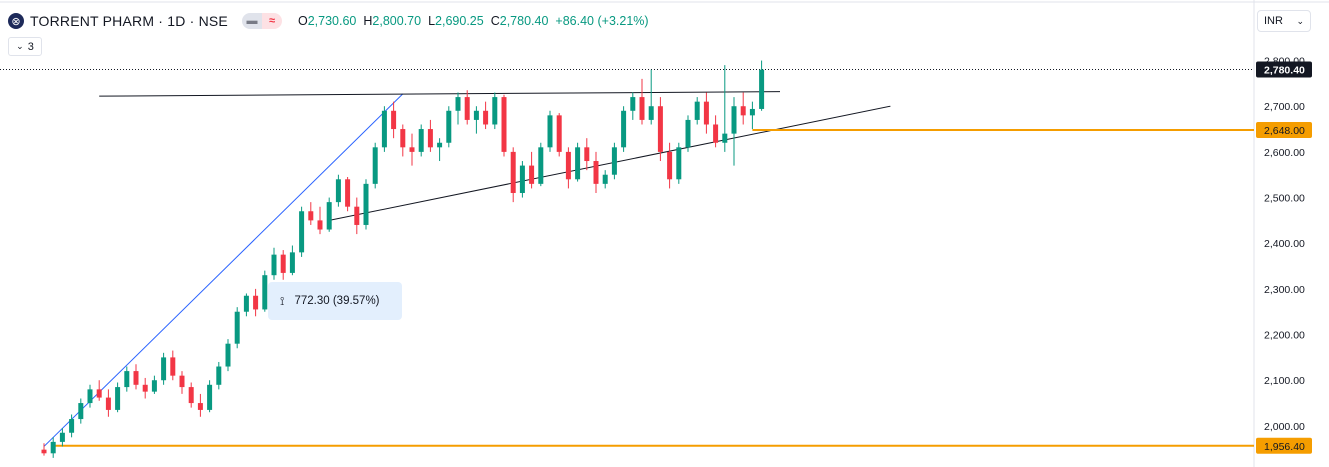 The height and width of the screenshot is (467, 1329). What do you see at coordinates (251, 21) in the screenshot?
I see `minus-icon: ▬` at bounding box center [251, 21].